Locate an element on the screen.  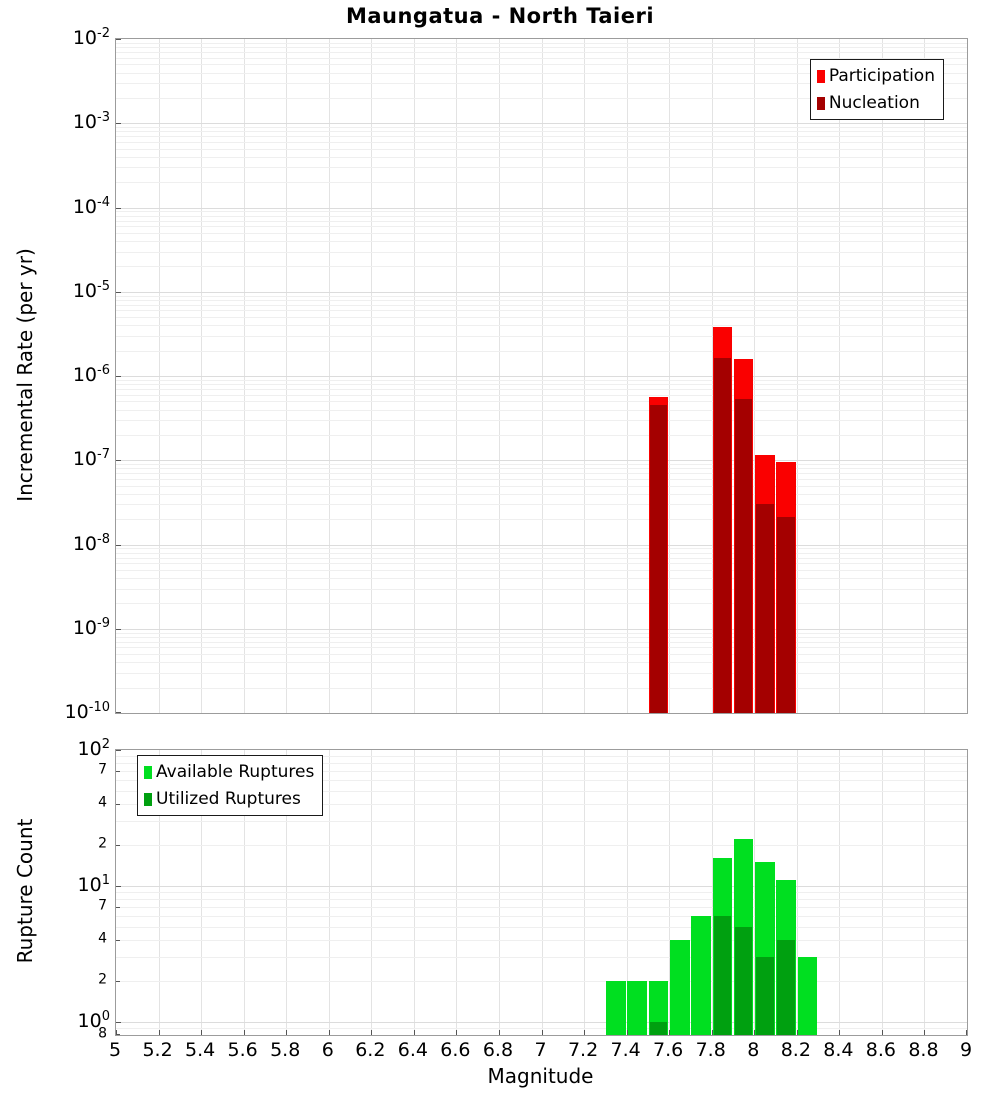
y-tick-label: 10⁻⁴ is located at coordinates (91, 206).